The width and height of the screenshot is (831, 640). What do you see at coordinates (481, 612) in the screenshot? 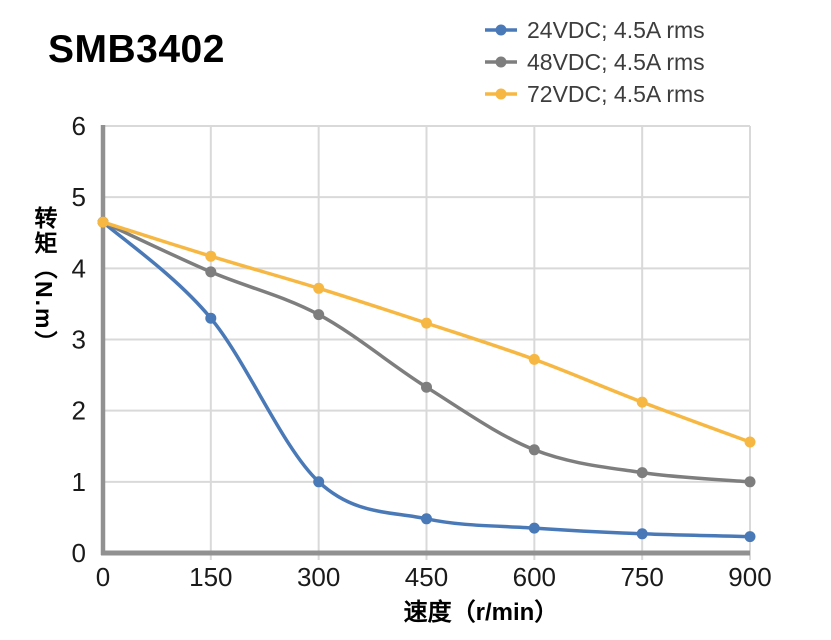
I see `x-axis-title: 速度（r/min）` at bounding box center [481, 612].